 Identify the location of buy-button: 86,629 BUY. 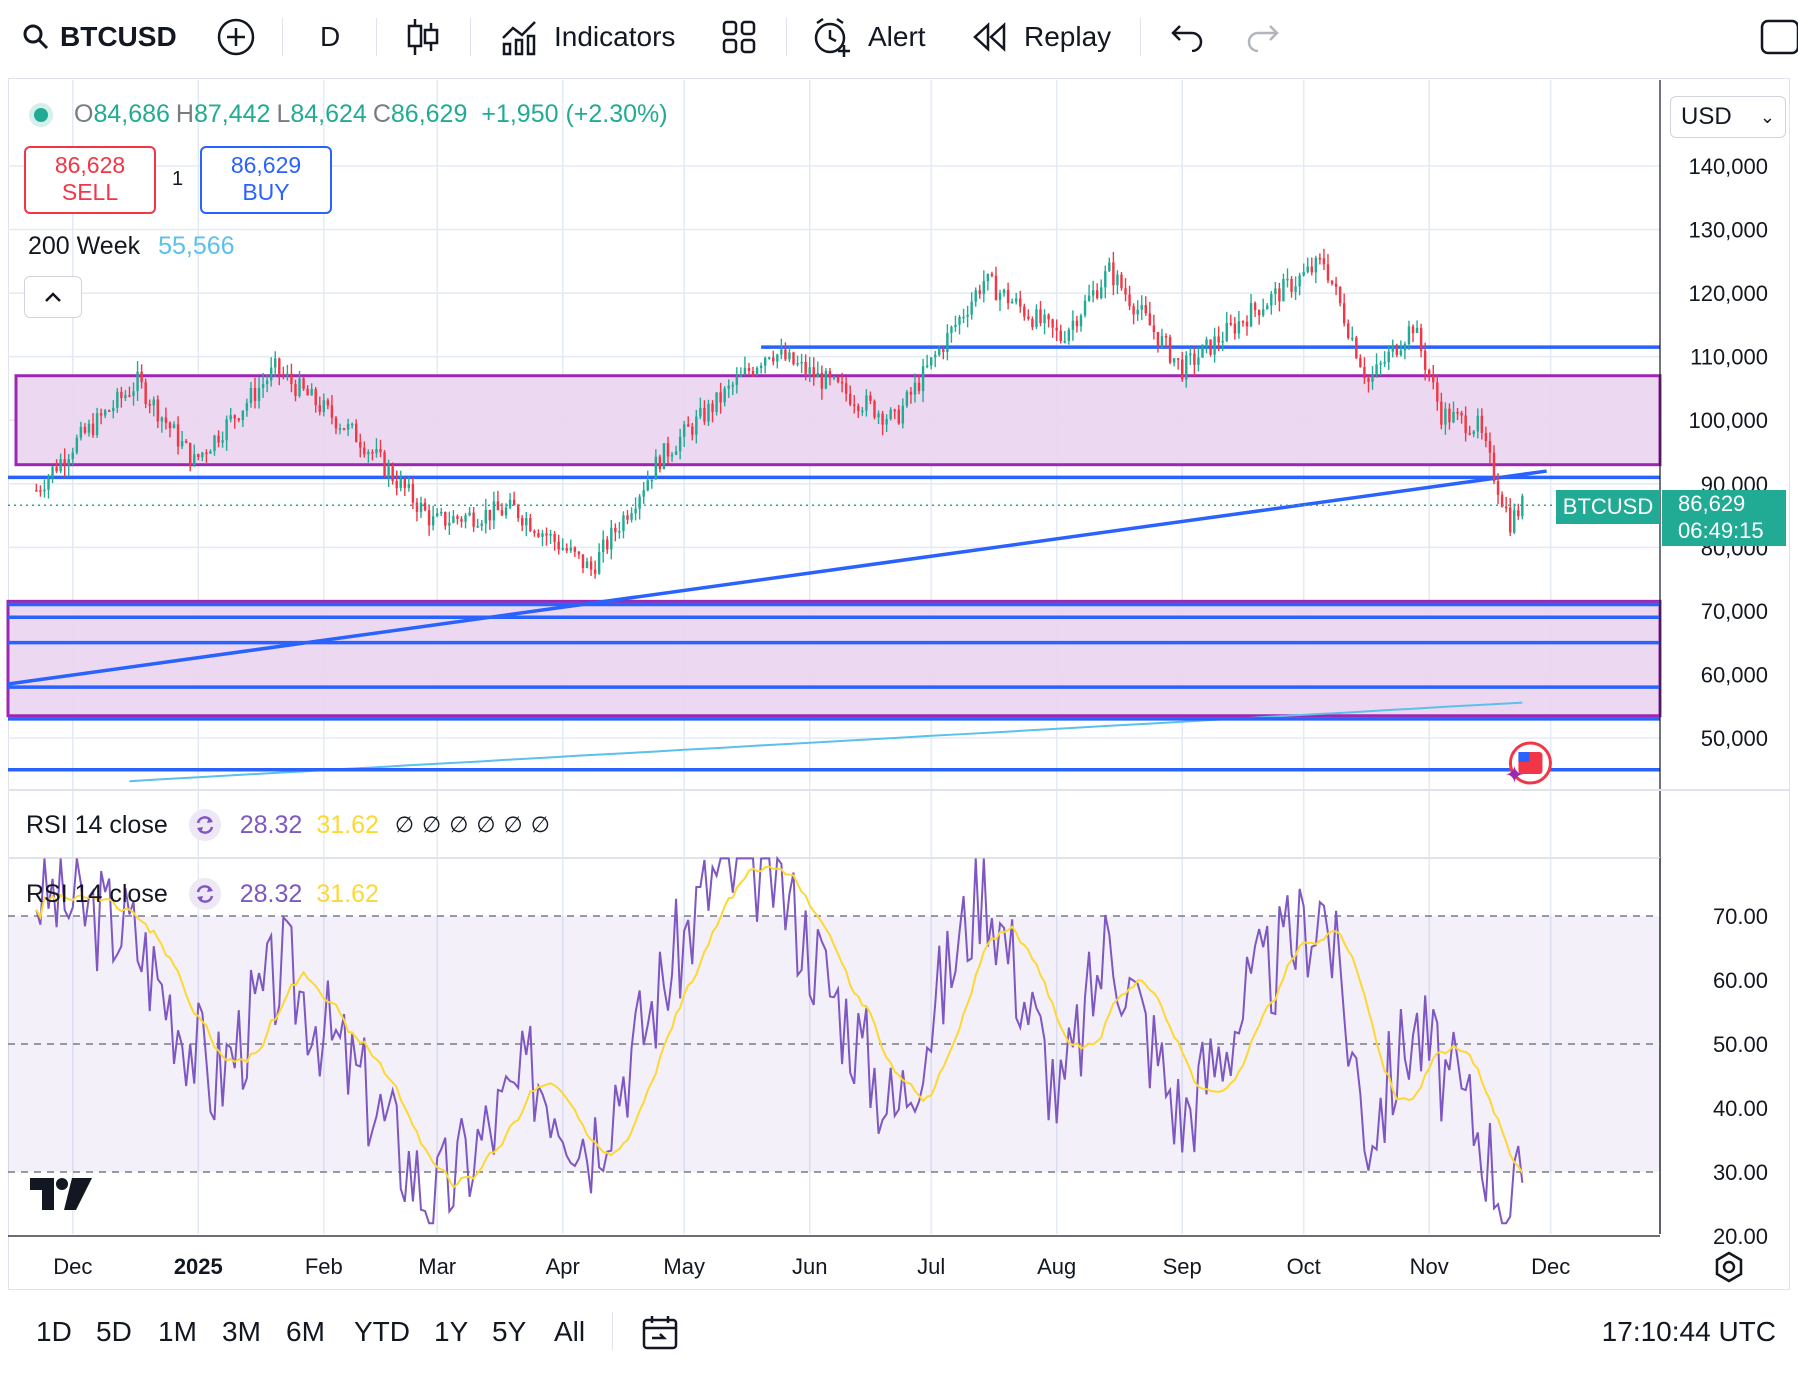
(266, 180).